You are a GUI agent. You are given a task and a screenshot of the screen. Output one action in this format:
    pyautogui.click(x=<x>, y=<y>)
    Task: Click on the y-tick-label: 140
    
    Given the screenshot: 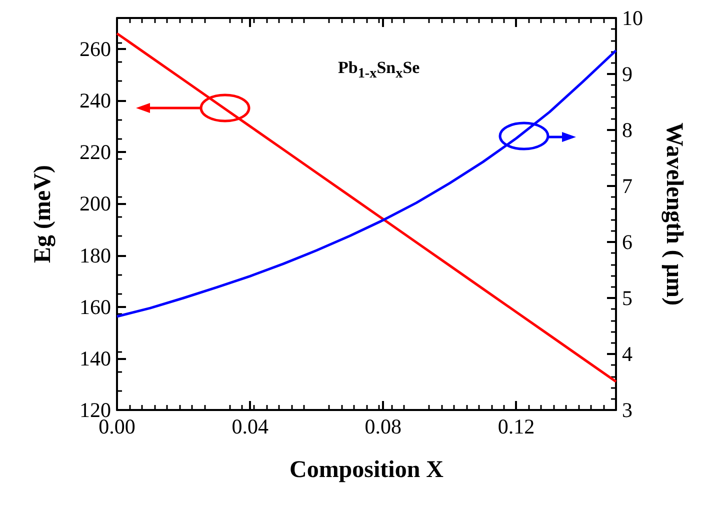 What is the action you would take?
    pyautogui.click(x=95, y=358)
    